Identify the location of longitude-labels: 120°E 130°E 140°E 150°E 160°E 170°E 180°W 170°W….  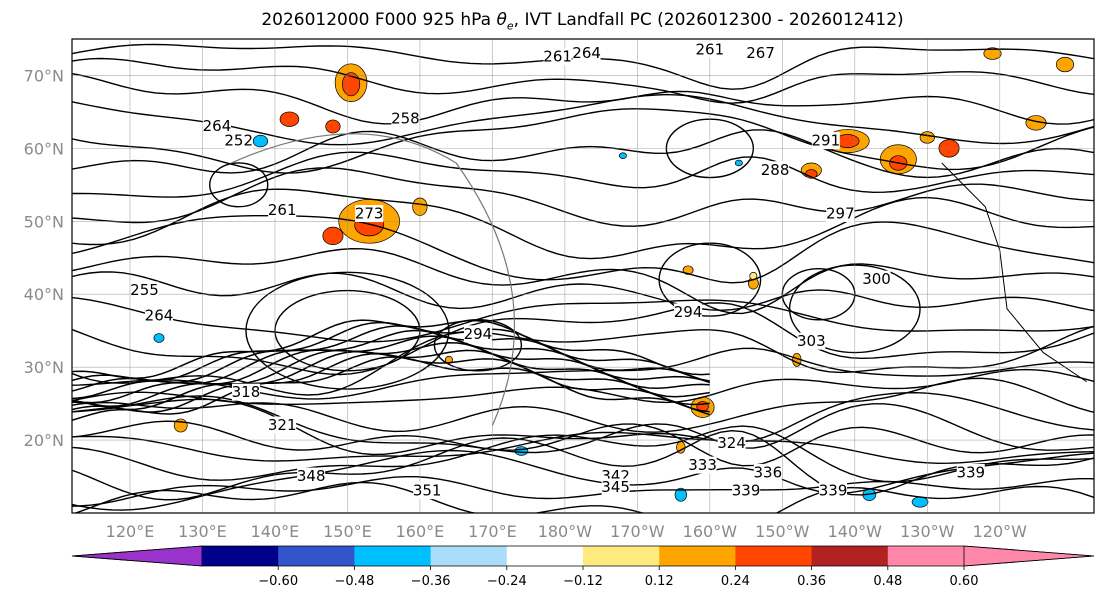
(566, 531).